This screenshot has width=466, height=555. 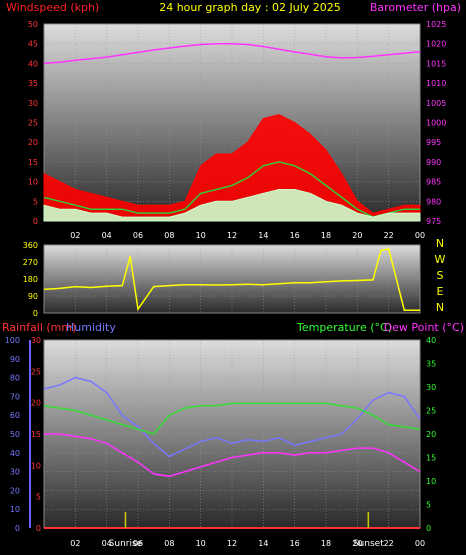 I want to click on sunrise-label: Sunrise, so click(x=126, y=544).